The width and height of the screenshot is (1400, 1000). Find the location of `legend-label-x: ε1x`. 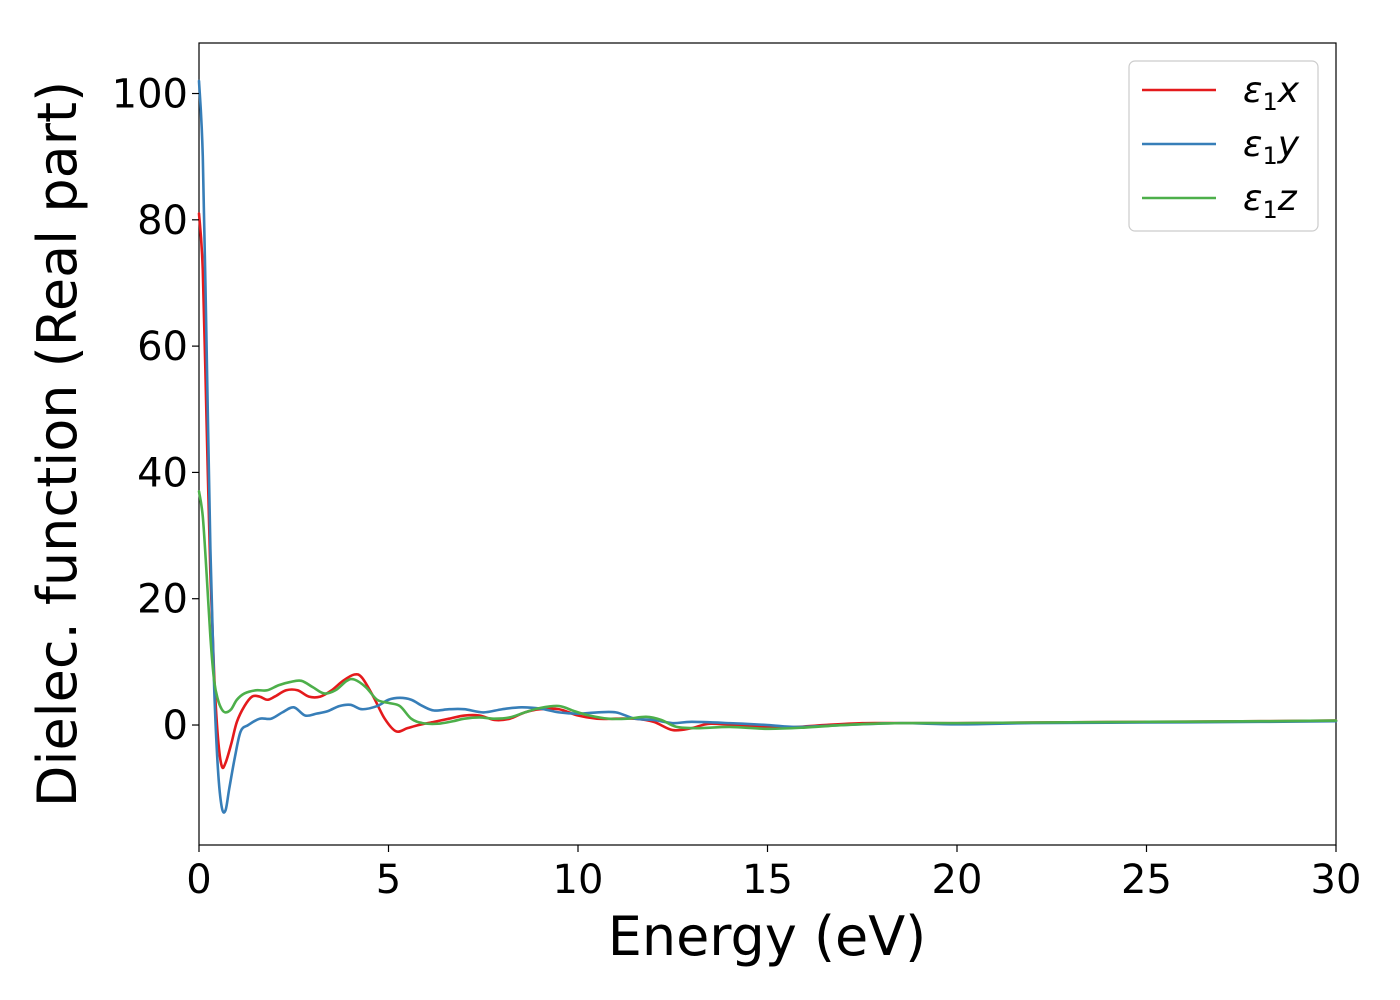

legend-label-x: ε1x is located at coordinates (1271, 93).